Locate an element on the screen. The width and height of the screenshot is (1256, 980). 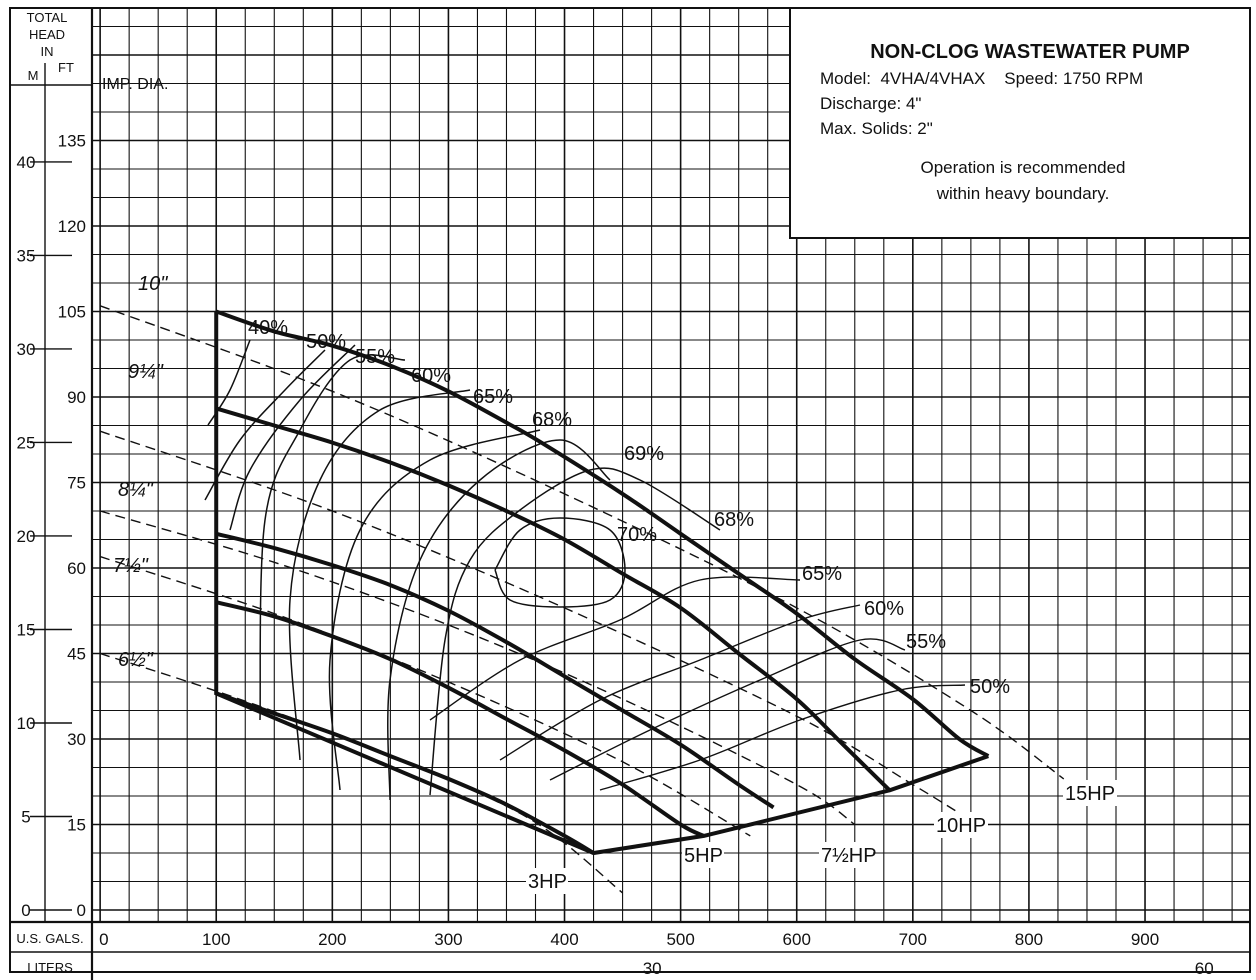
efficiency-label: 68% is located at coordinates (552, 420).